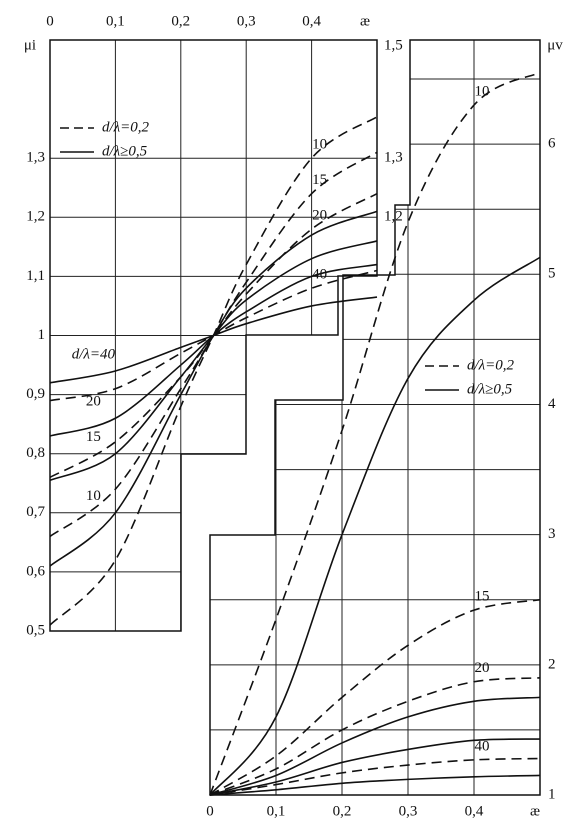 This screenshot has height=832, width=582. What do you see at coordinates (35, 217) in the screenshot?
I see `y-tick-label: 1,2` at bounding box center [35, 217].